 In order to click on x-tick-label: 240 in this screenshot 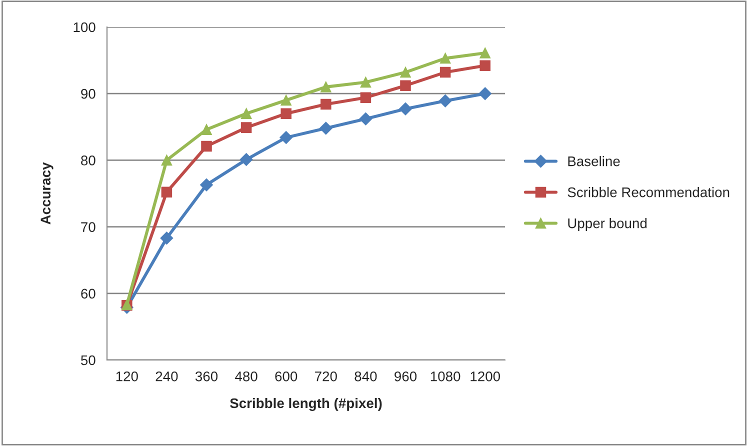, I will do `click(167, 376)`.